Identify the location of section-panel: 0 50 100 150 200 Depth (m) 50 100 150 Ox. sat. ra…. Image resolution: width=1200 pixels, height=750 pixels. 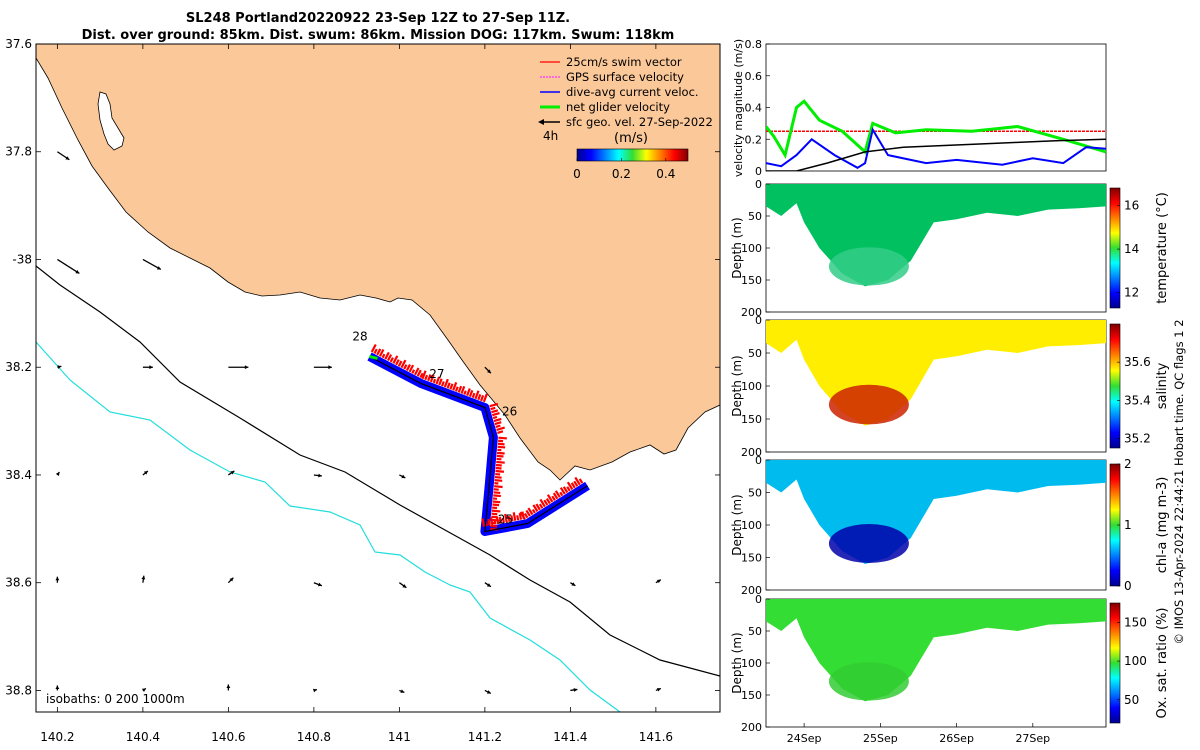
(950, 663).